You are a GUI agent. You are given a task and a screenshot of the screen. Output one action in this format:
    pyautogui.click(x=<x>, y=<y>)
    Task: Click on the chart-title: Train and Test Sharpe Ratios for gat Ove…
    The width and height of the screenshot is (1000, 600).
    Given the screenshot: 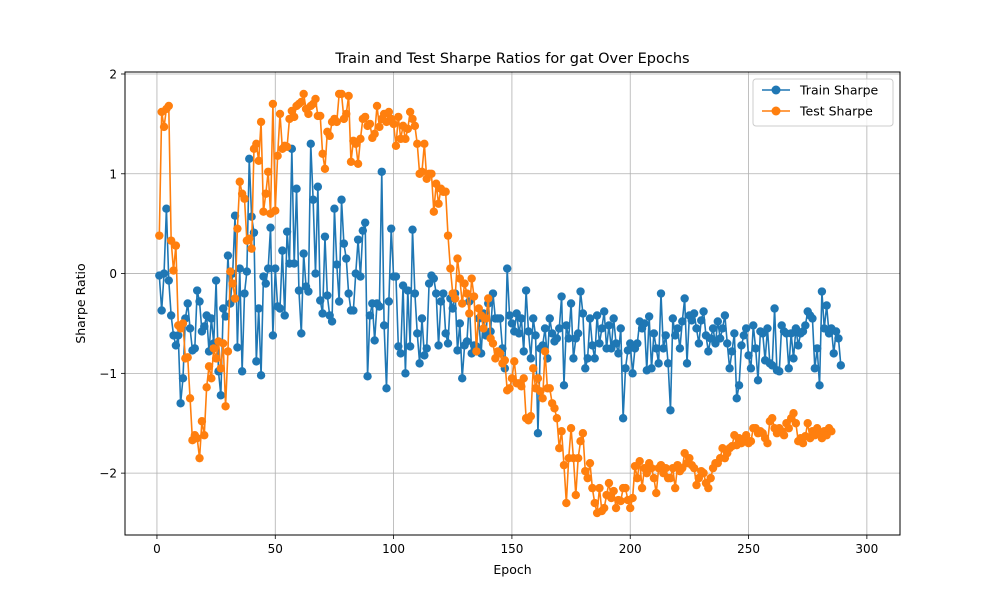 What is the action you would take?
    pyautogui.click(x=511, y=59)
    